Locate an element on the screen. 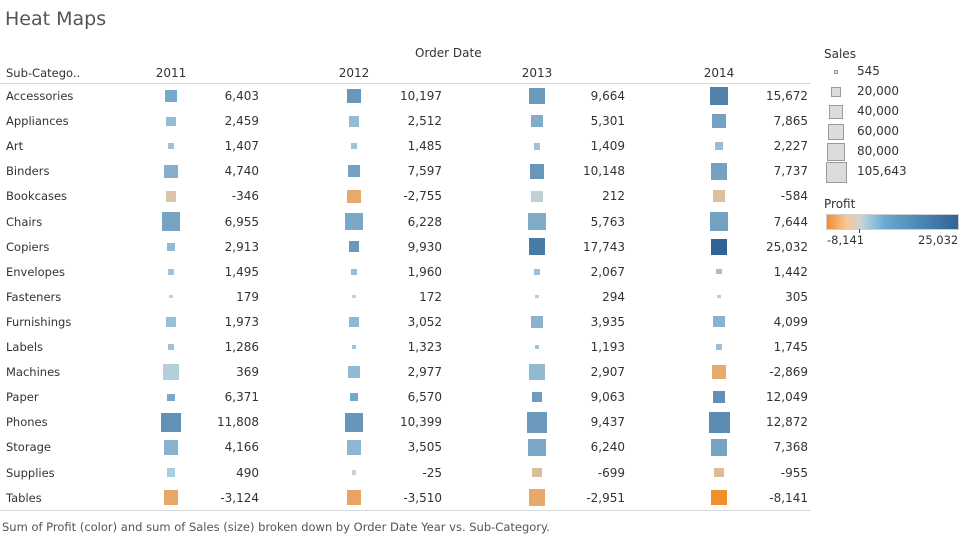 The image size is (963, 537). profit-label-fasteners-2011: 179 is located at coordinates (247, 296).